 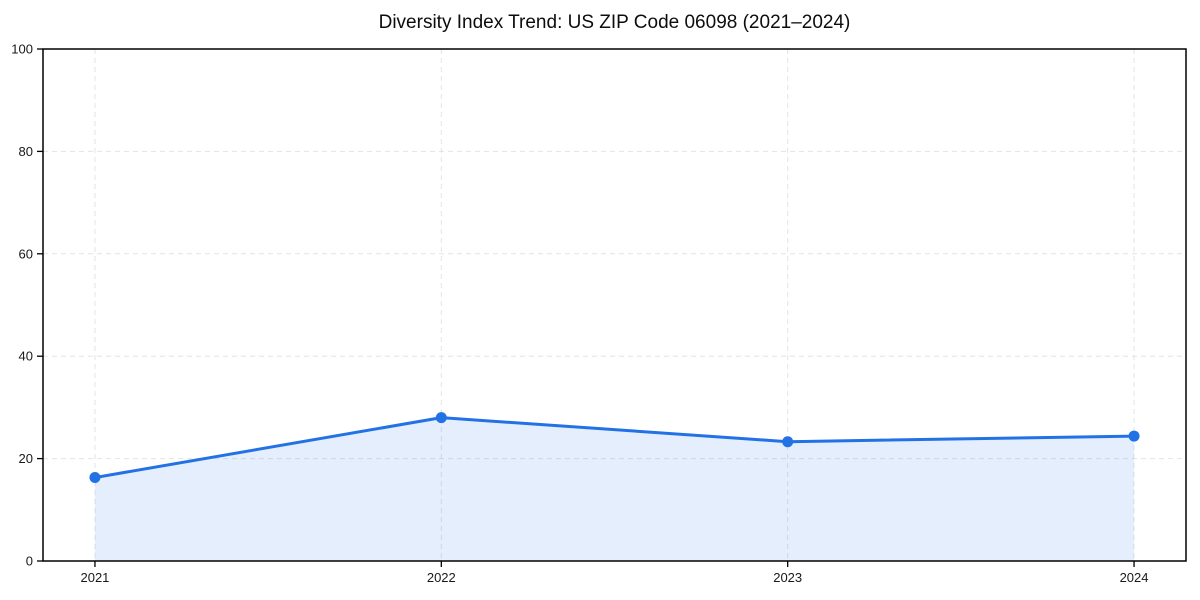 What do you see at coordinates (26, 151) in the screenshot?
I see `y-tick-label: 80` at bounding box center [26, 151].